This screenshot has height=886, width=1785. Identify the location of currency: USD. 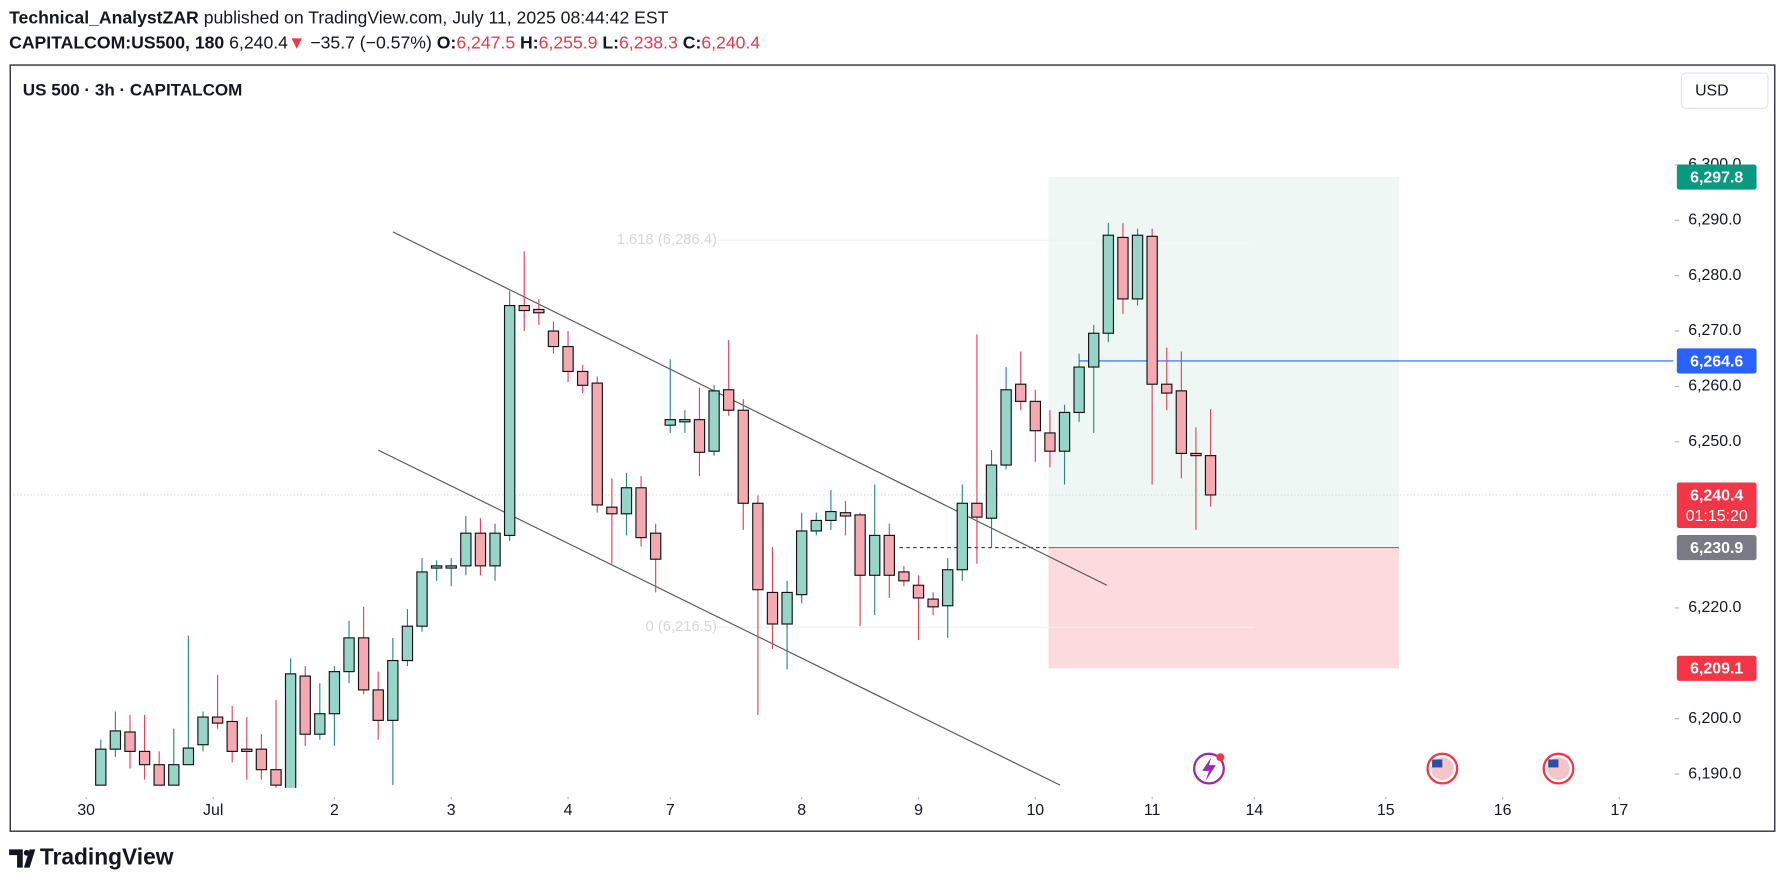
(1712, 90).